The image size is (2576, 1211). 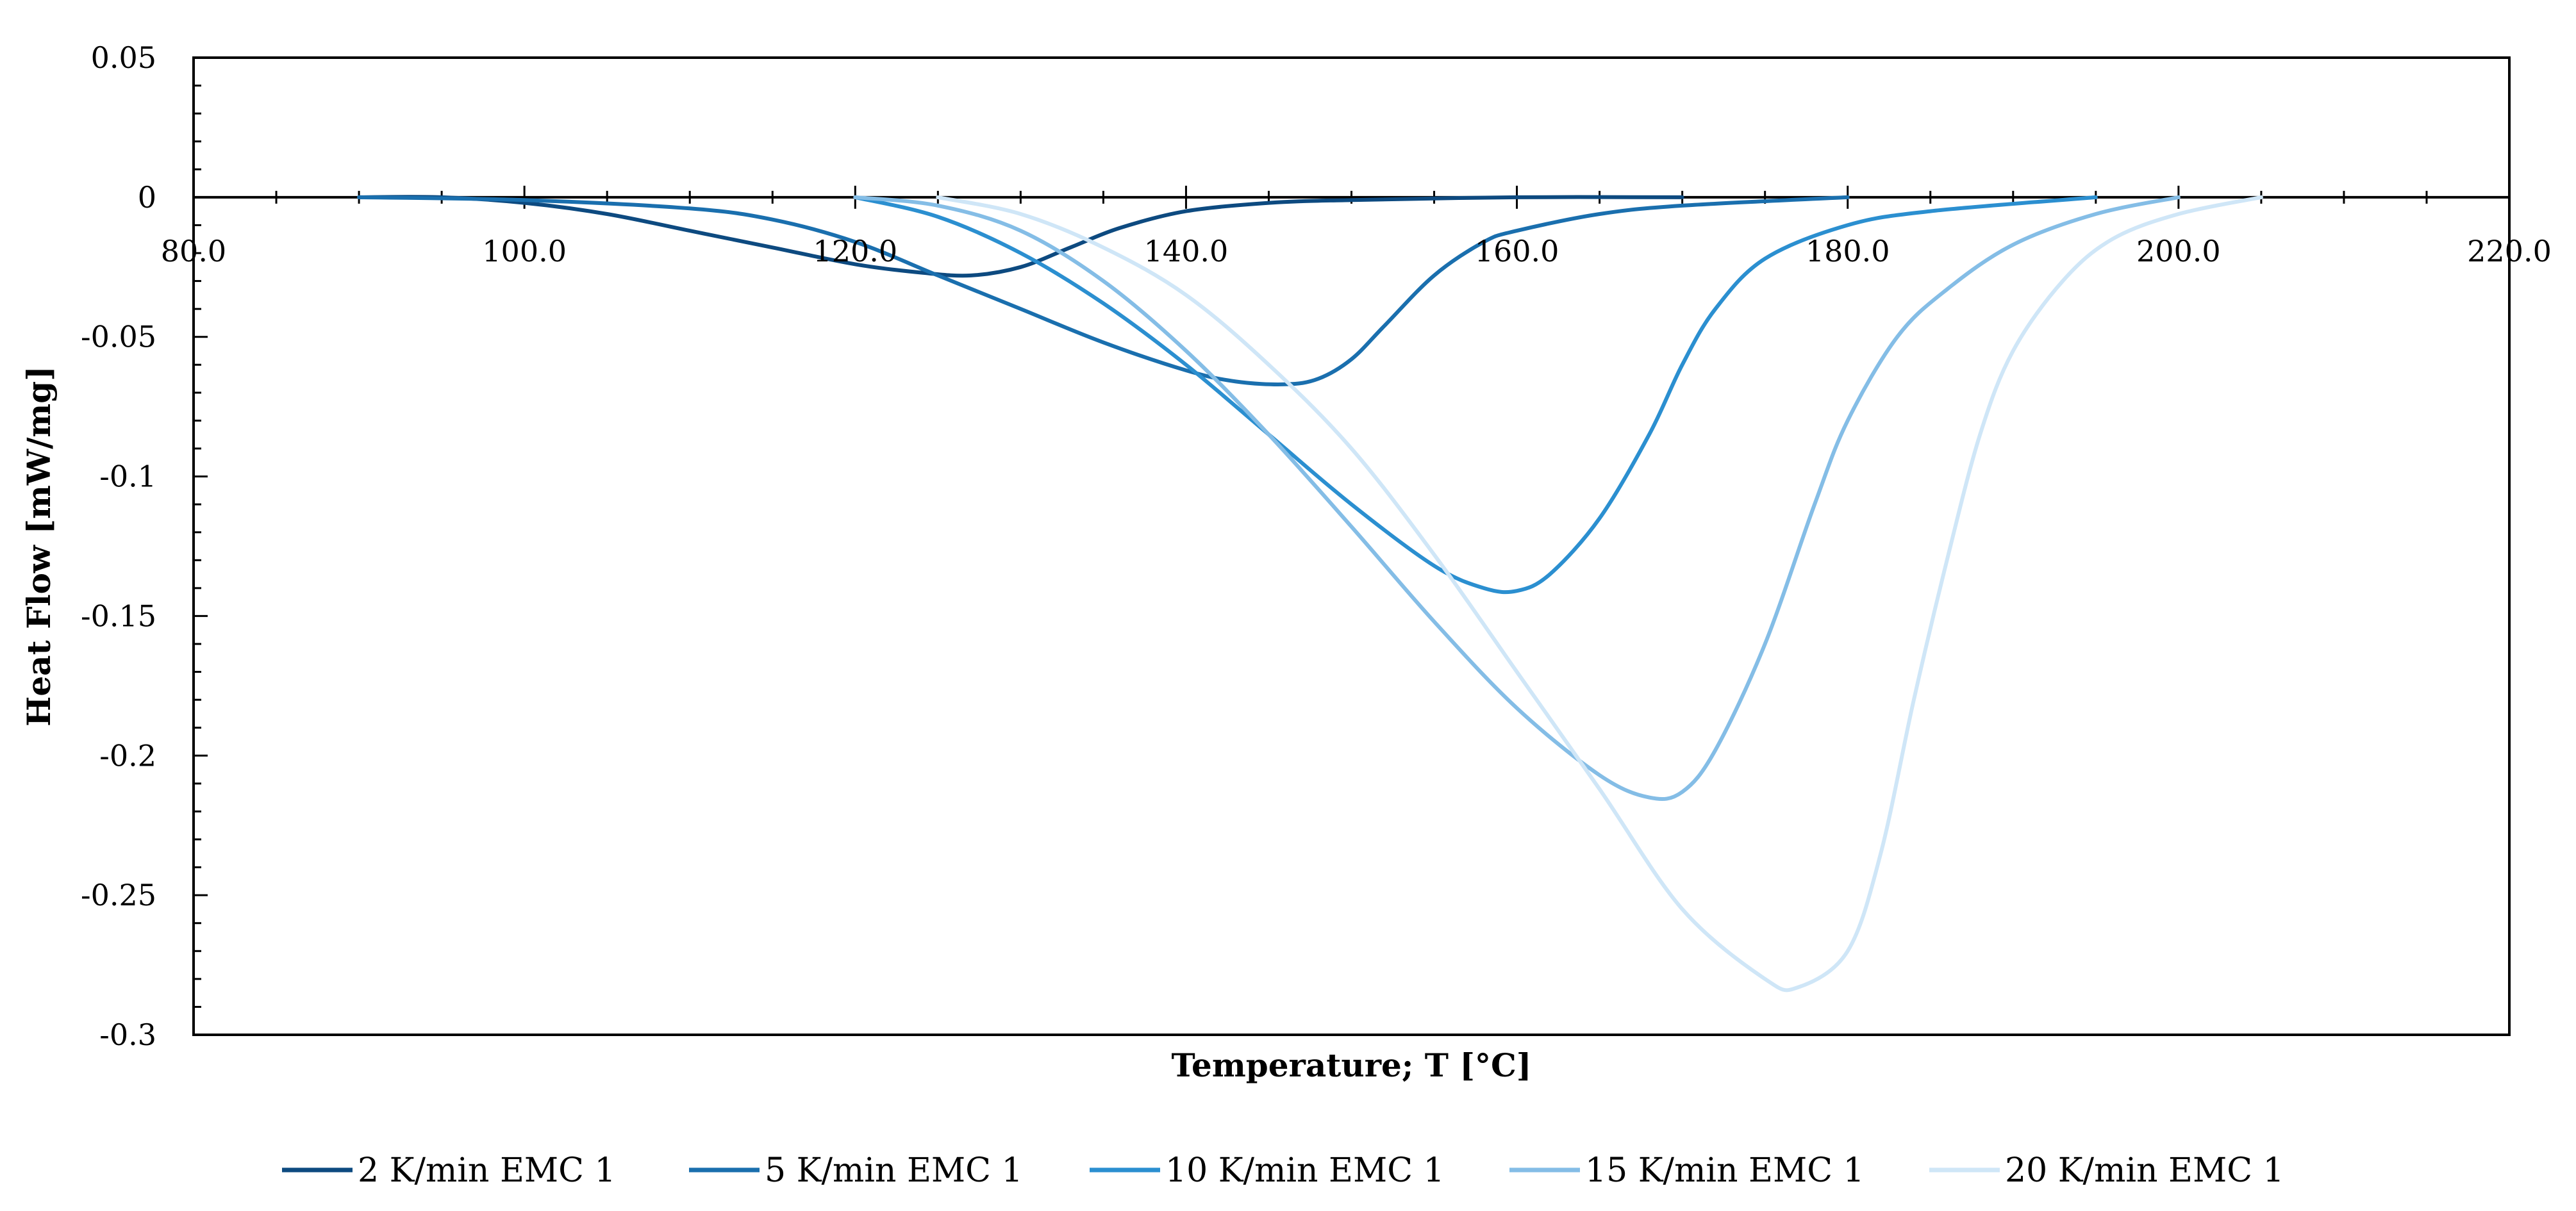 What do you see at coordinates (128, 1034) in the screenshot?
I see `y-tick-label: -0.3` at bounding box center [128, 1034].